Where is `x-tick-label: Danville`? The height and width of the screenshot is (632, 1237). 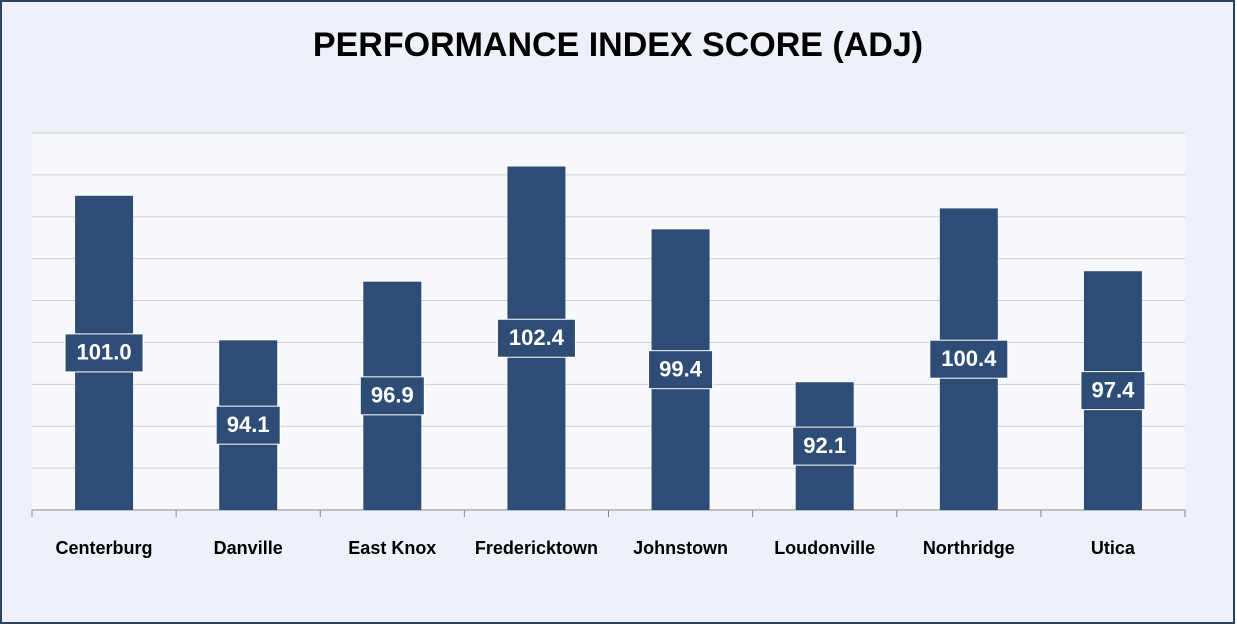 x-tick-label: Danville is located at coordinates (248, 548).